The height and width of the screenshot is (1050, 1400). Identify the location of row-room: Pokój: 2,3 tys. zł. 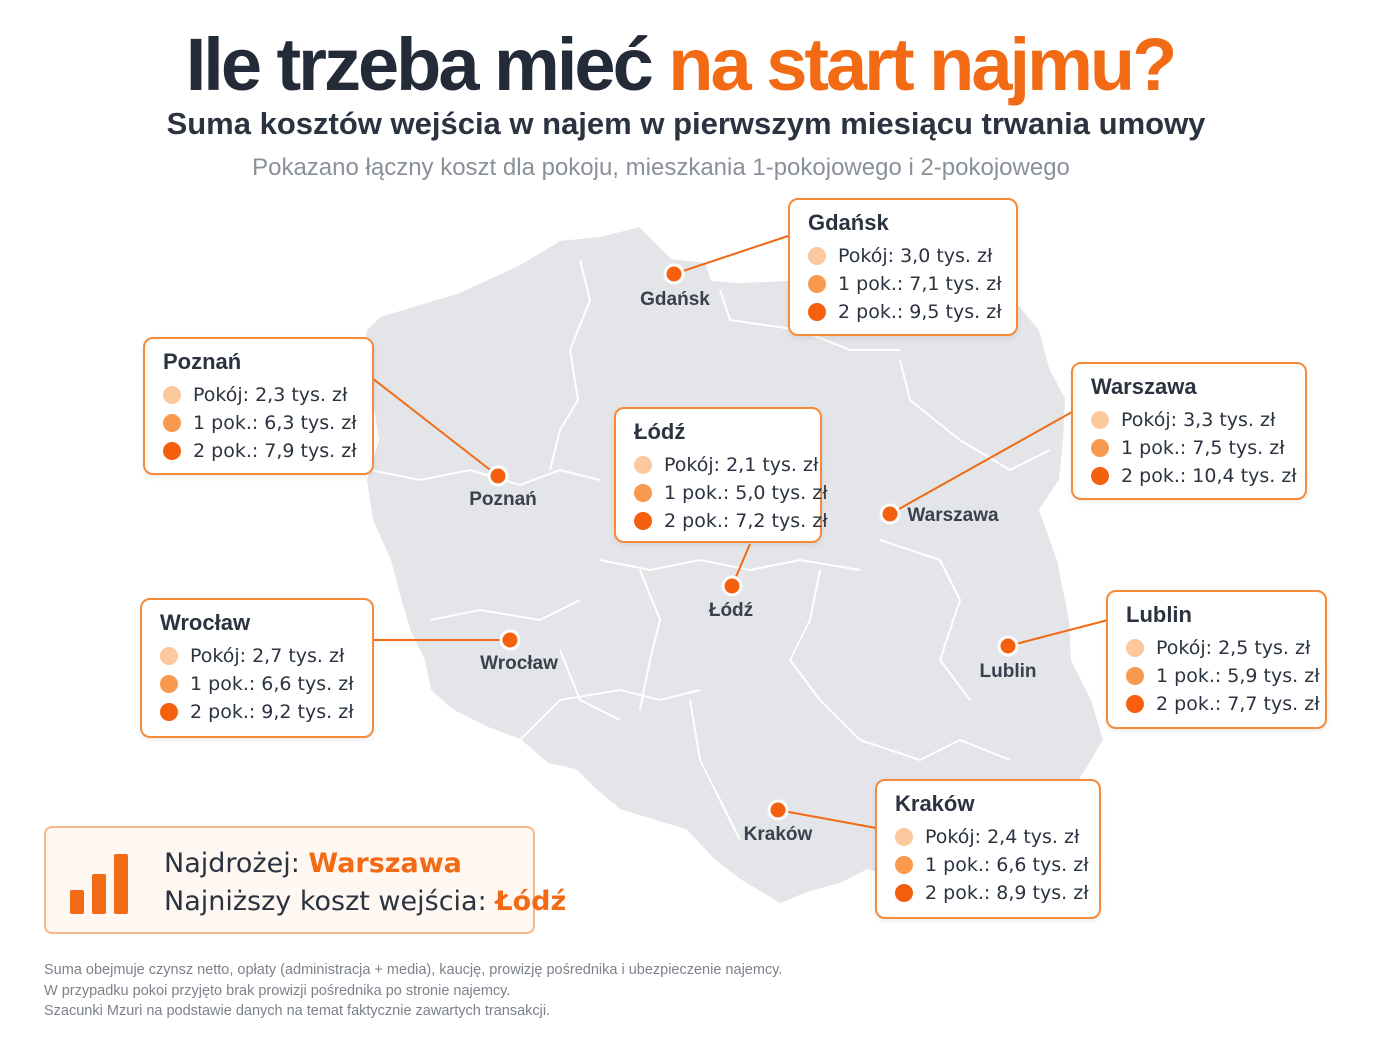
(259, 395).